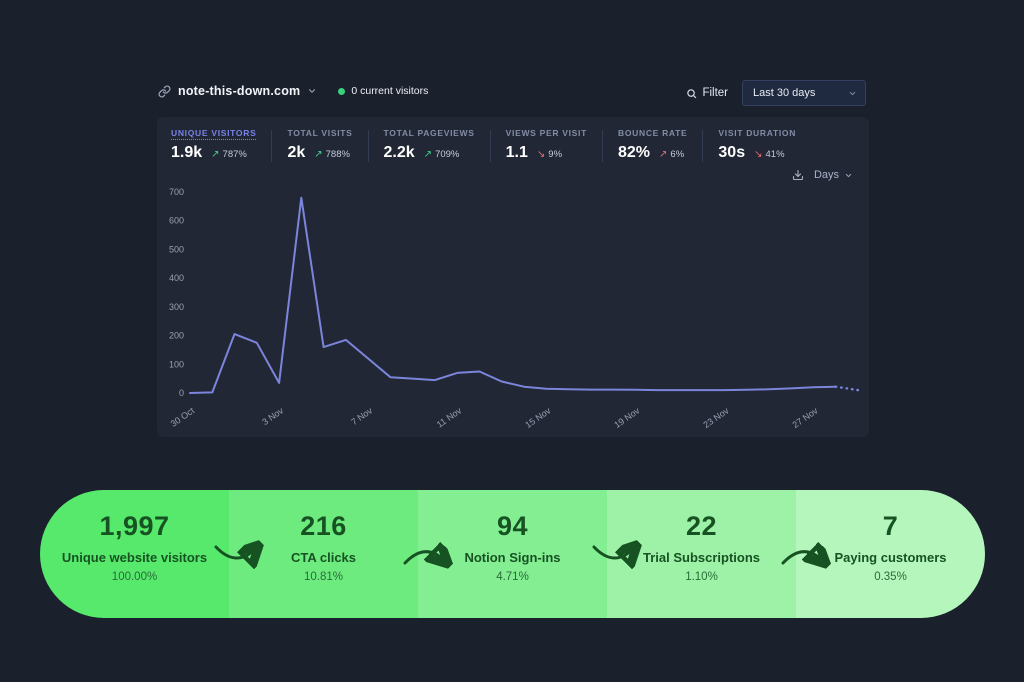 The image size is (1024, 682). I want to click on funnel-percent: 1.10%, so click(701, 577).